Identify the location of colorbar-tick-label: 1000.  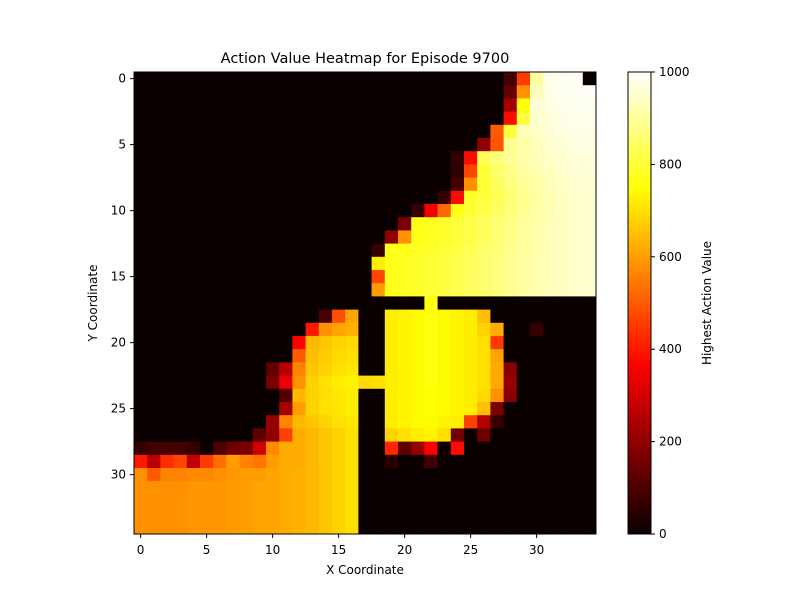
(674, 72).